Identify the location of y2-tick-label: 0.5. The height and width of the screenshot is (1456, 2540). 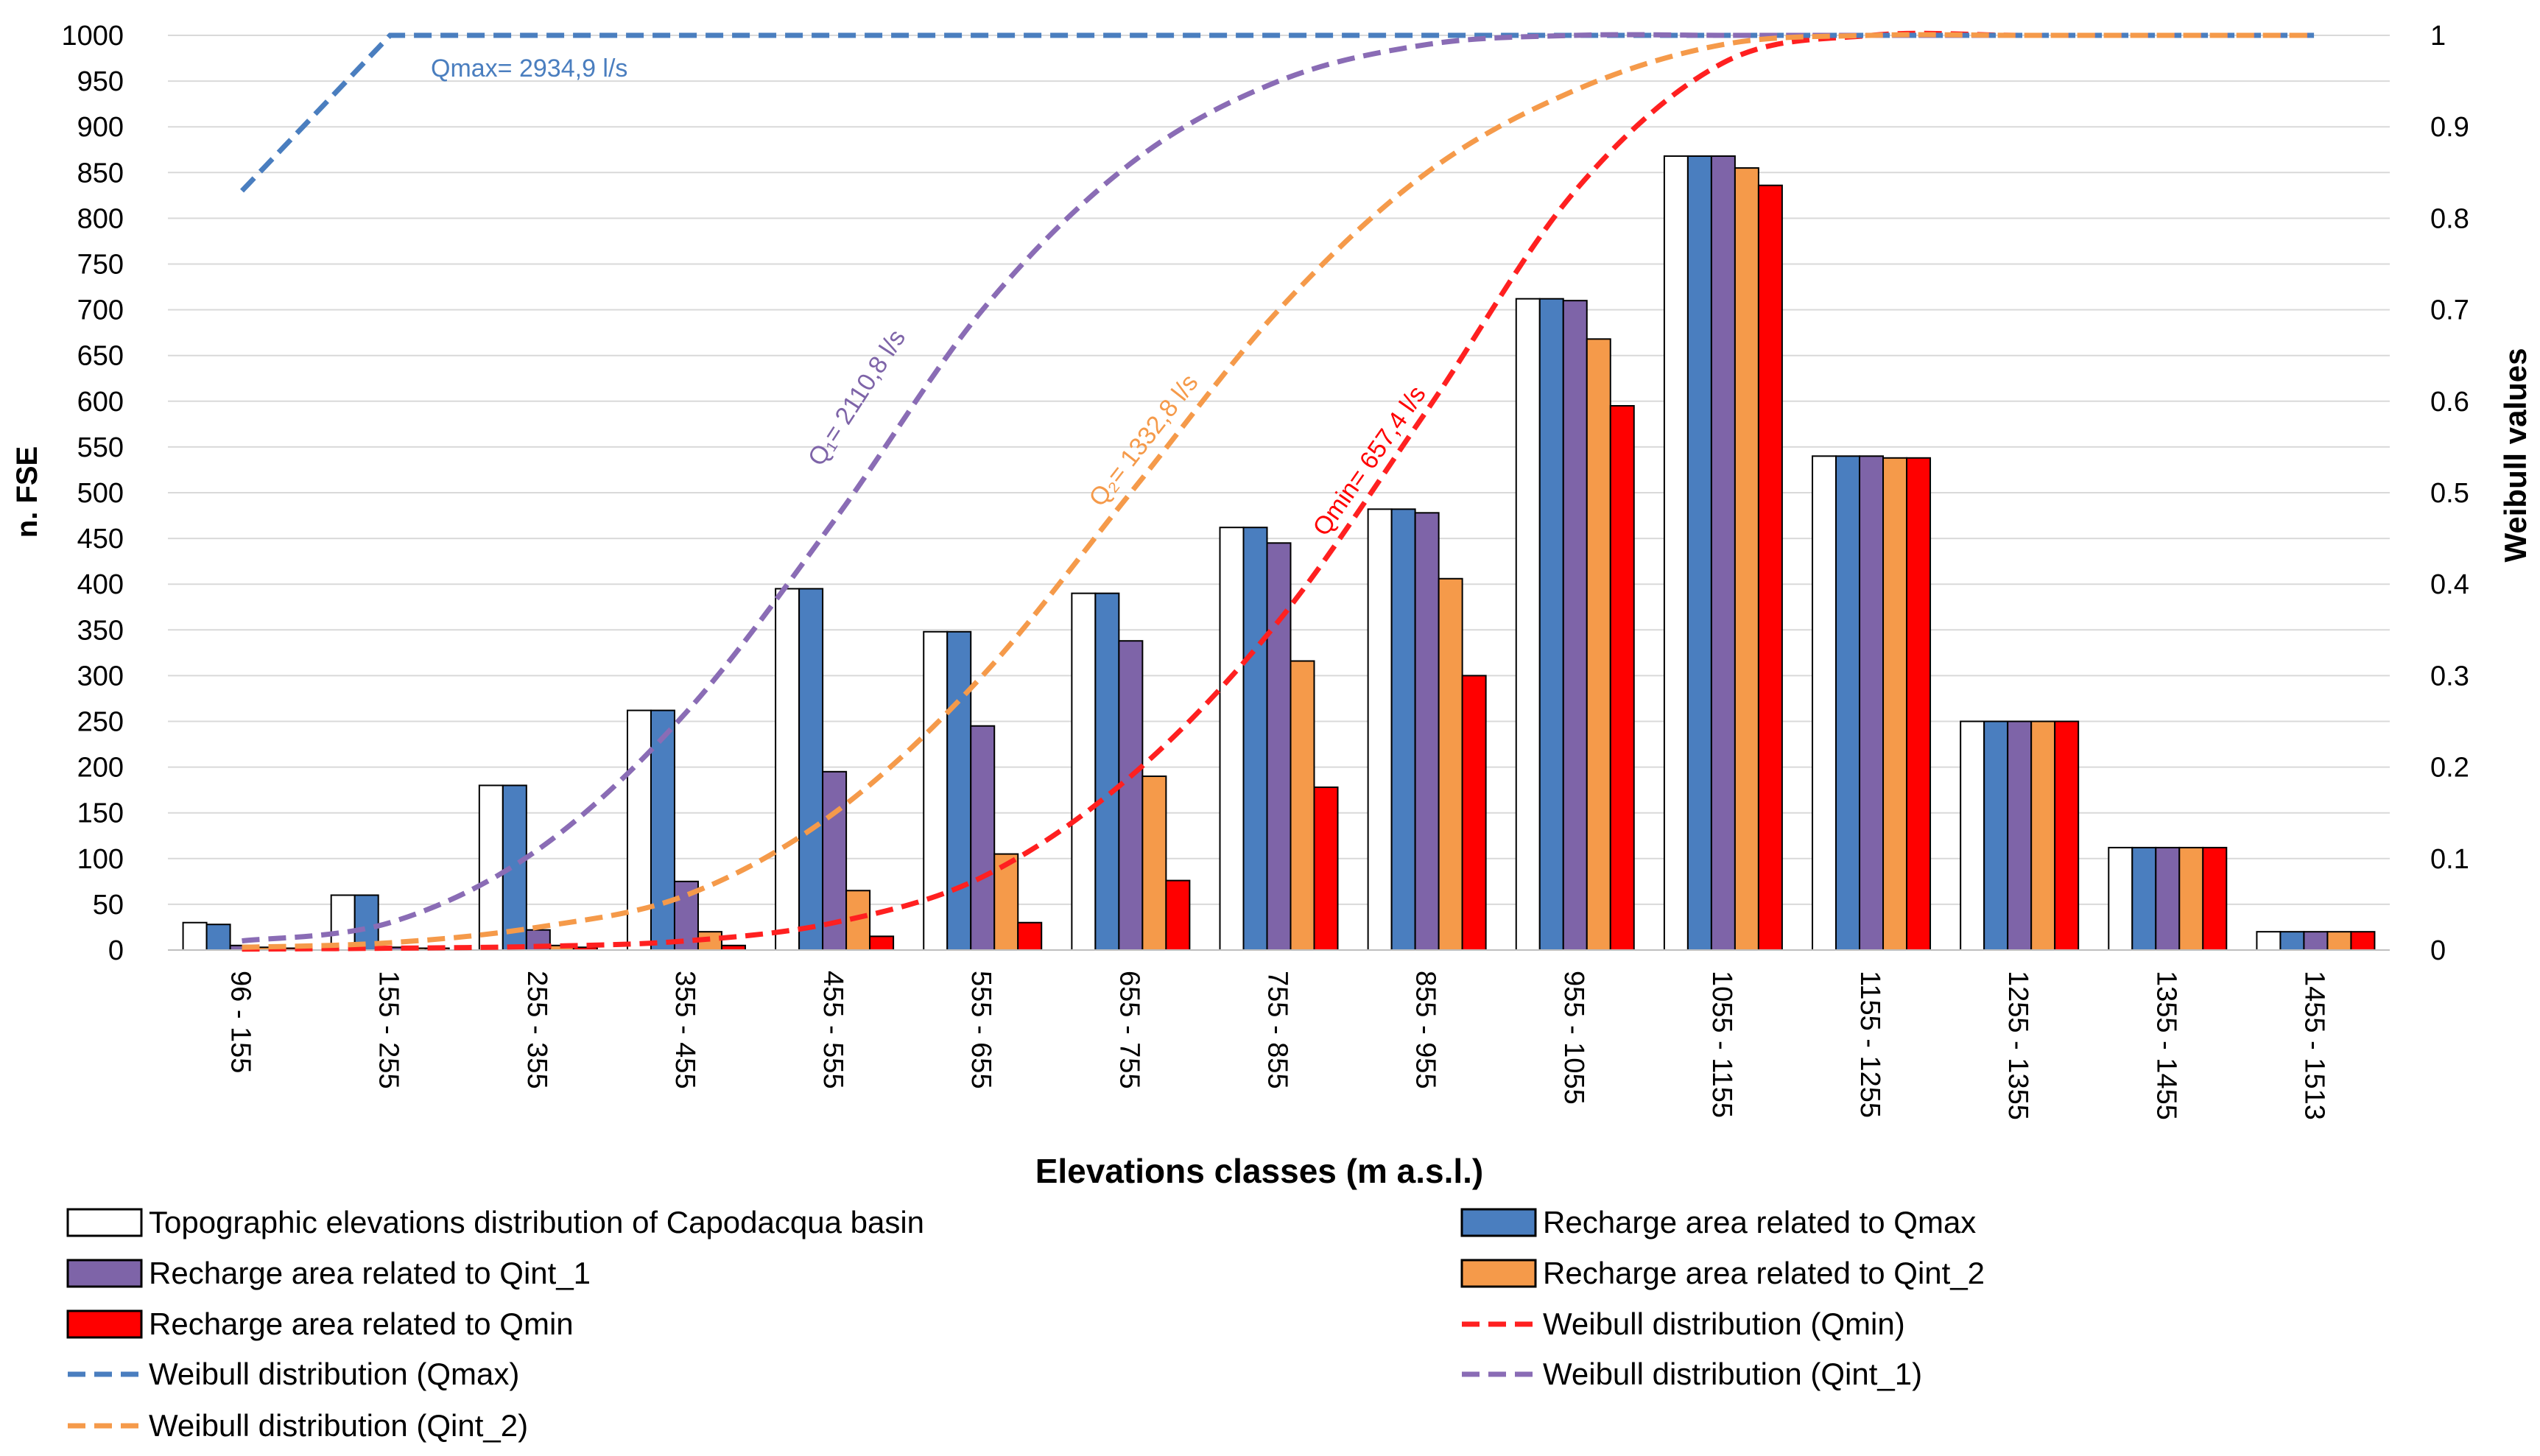
(2449, 494).